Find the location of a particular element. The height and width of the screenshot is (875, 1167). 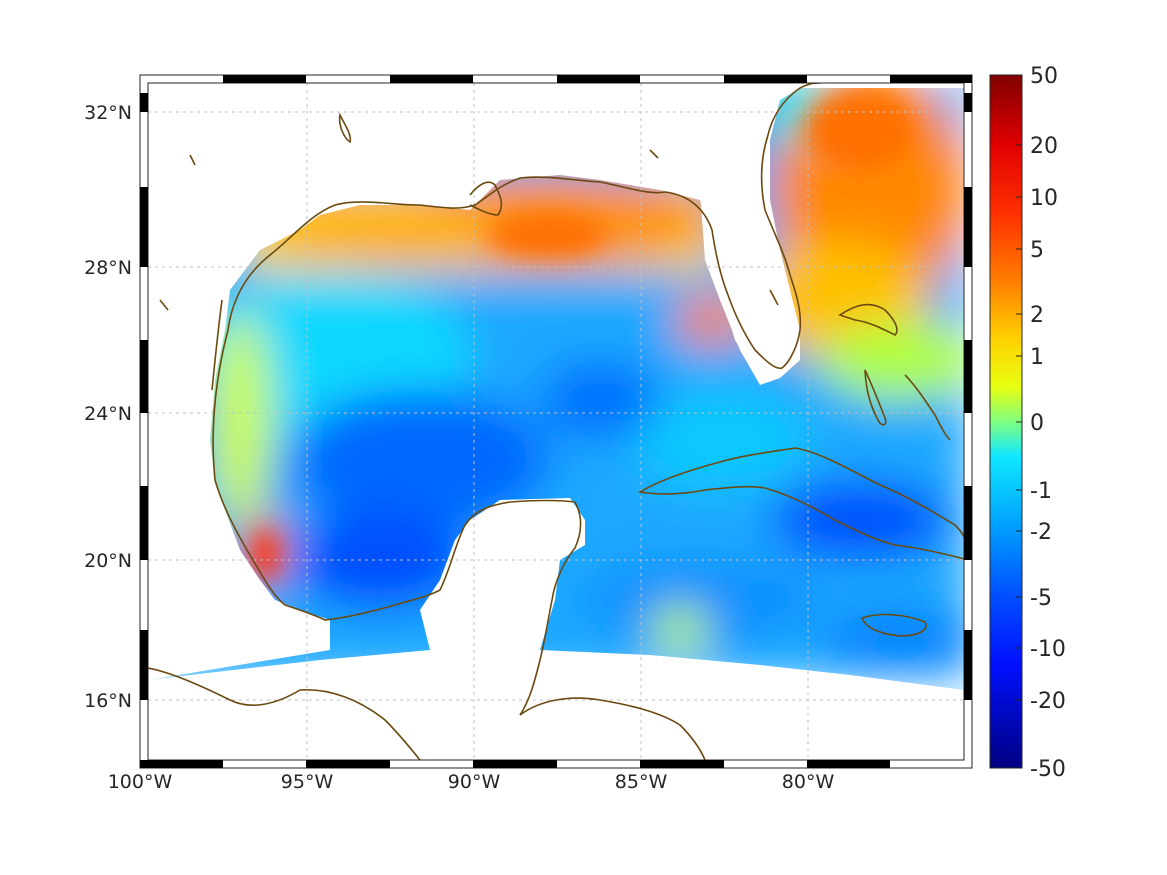

colorbar-label: -50 is located at coordinates (1048, 769).